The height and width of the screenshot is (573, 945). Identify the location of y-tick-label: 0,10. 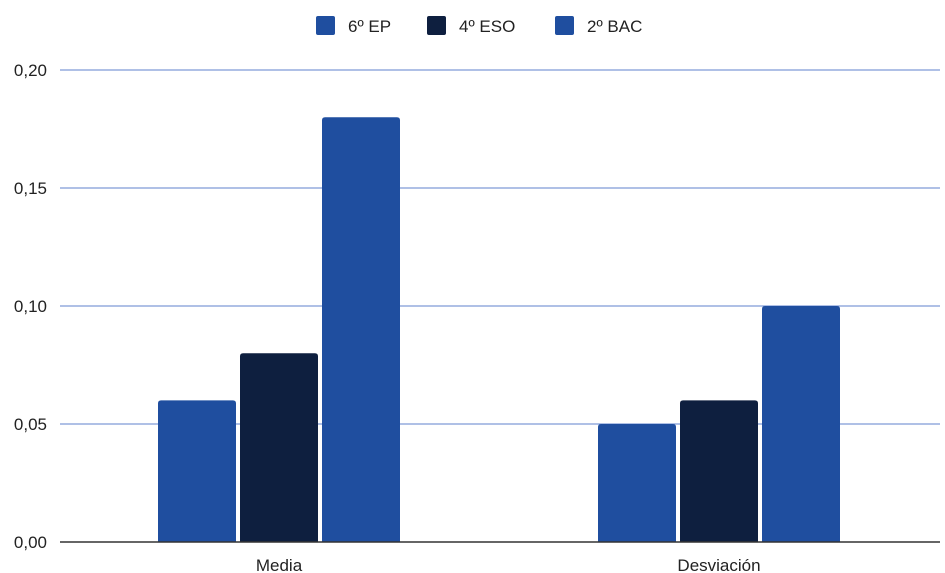
(30, 306).